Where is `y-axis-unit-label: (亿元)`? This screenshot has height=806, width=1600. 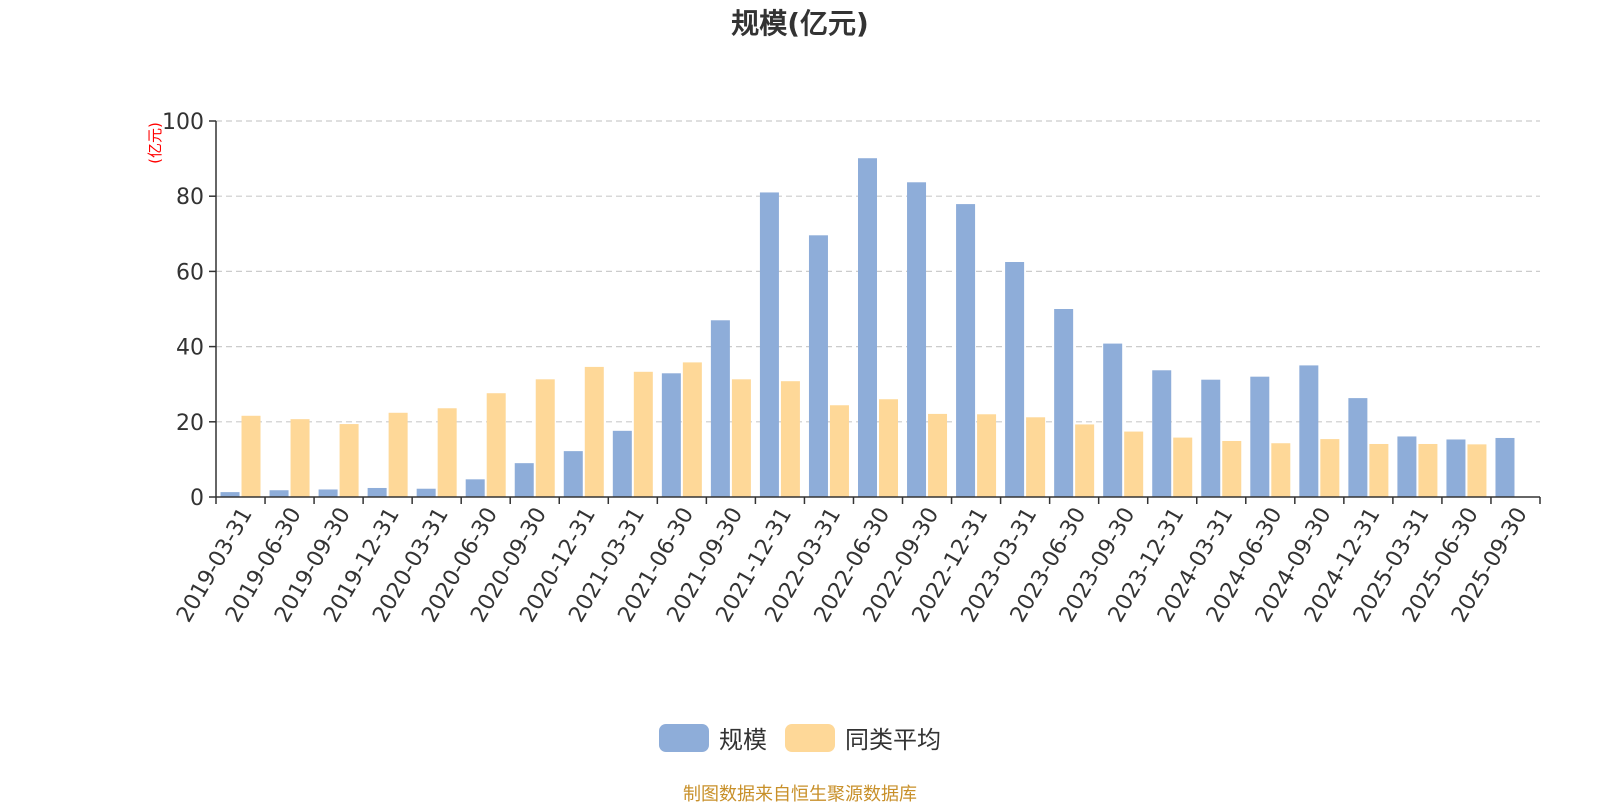 y-axis-unit-label: (亿元) is located at coordinates (155, 143).